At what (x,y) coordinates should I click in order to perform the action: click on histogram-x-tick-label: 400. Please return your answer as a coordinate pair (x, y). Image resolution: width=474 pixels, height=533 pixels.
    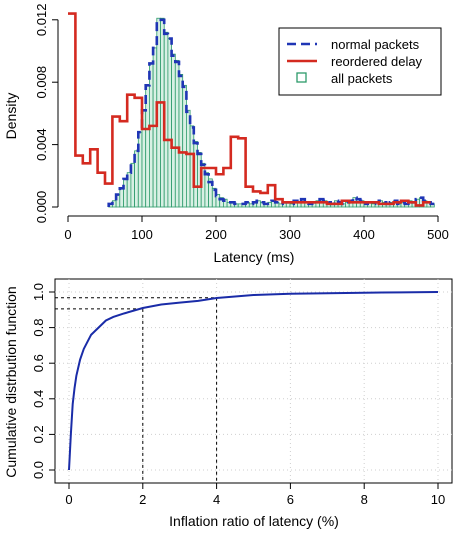
    Looking at the image, I should click on (364, 234).